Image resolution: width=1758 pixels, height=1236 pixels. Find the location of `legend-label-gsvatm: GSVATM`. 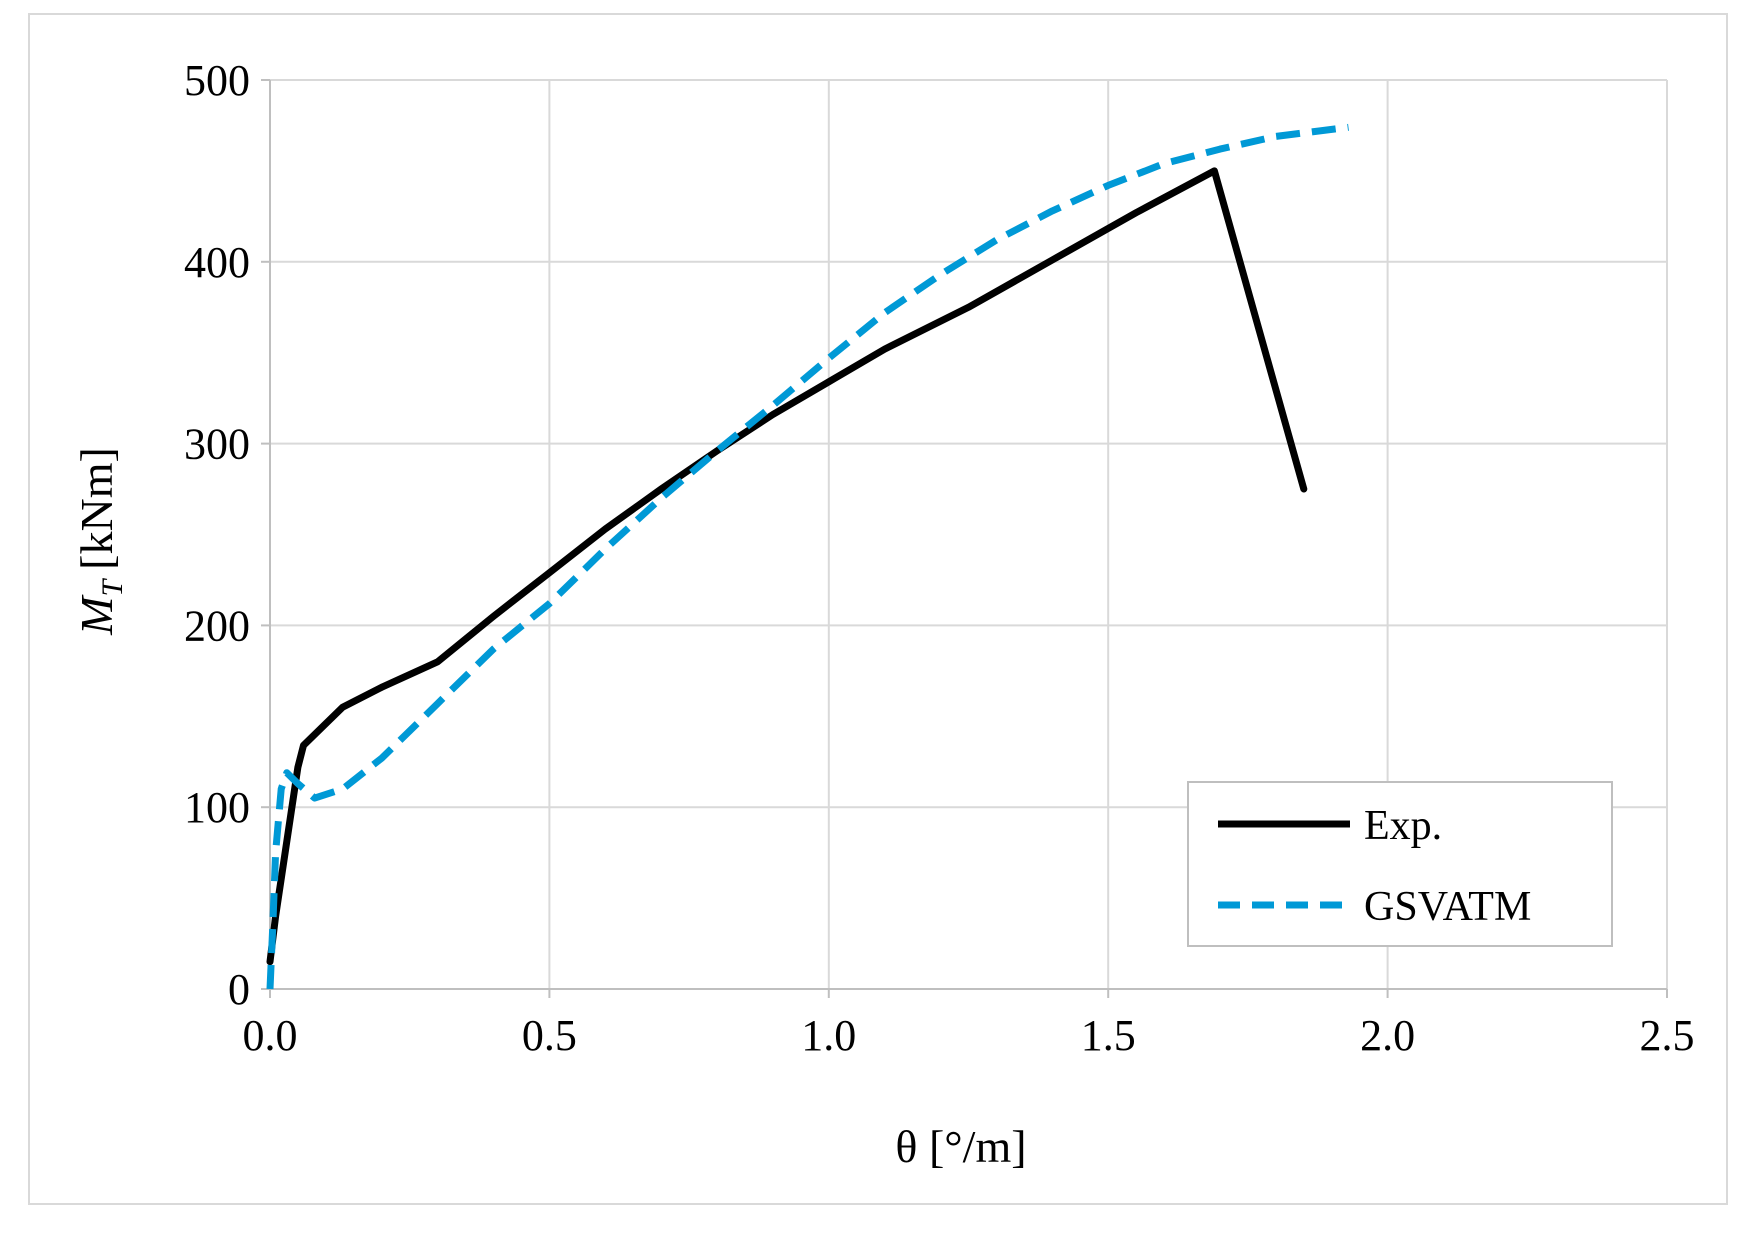

legend-label-gsvatm: GSVATM is located at coordinates (1447, 907).